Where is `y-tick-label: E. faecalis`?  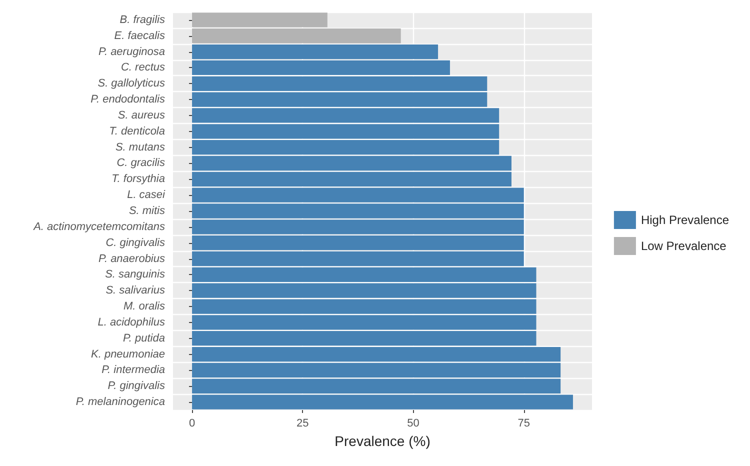 y-tick-label: E. faecalis is located at coordinates (140, 36).